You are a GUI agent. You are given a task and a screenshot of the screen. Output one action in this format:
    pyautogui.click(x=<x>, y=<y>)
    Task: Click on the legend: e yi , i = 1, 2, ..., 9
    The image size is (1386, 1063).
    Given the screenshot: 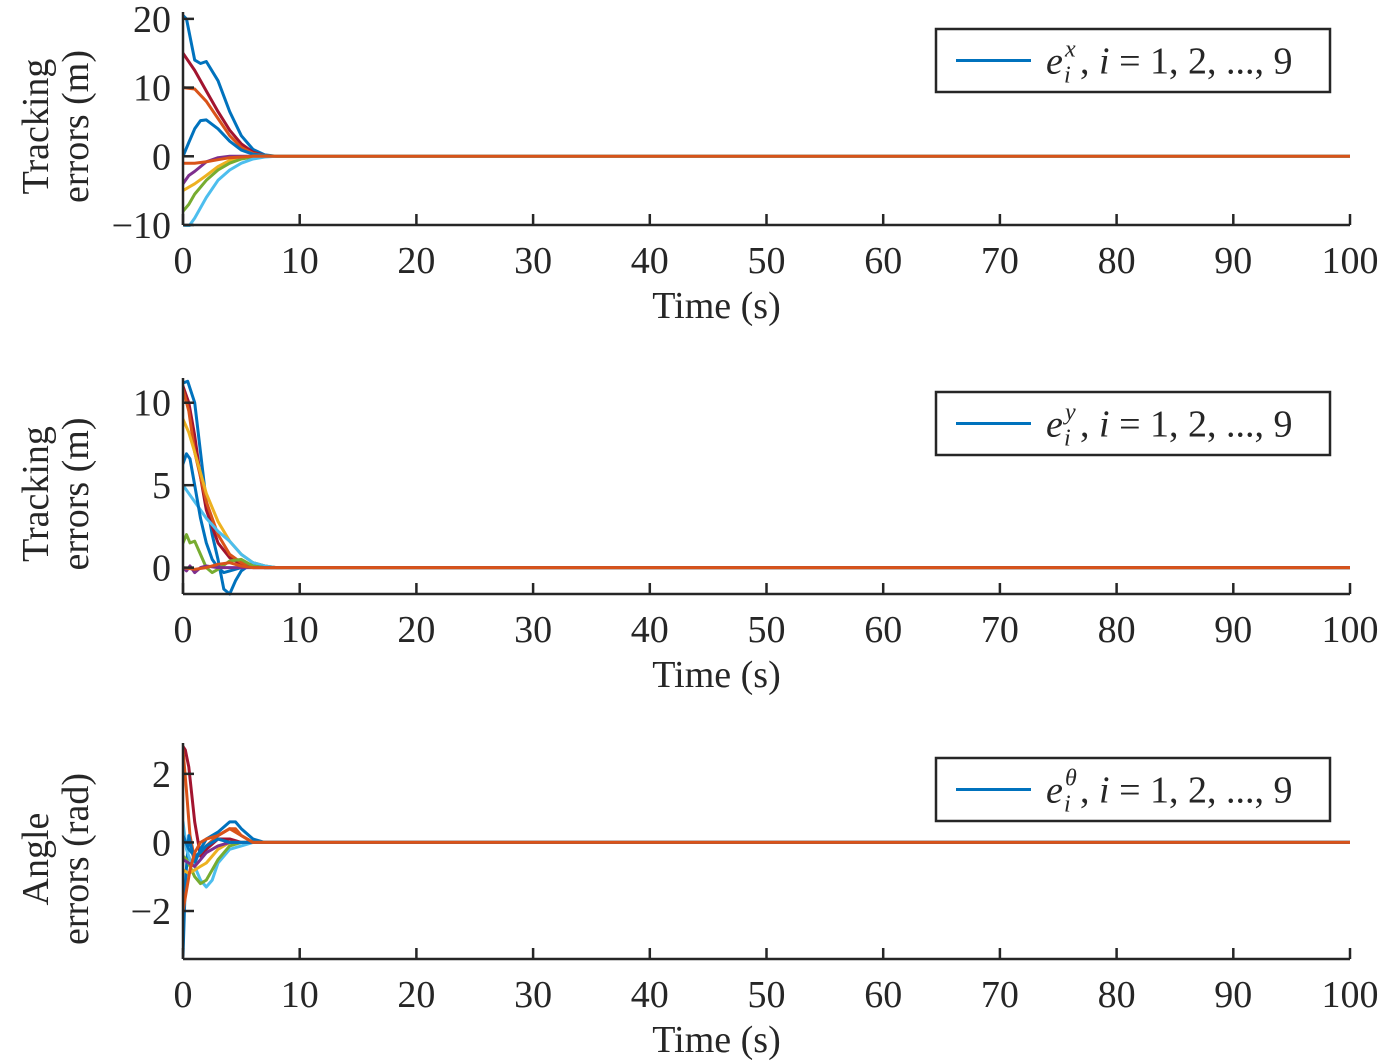 What is the action you would take?
    pyautogui.click(x=1133, y=423)
    